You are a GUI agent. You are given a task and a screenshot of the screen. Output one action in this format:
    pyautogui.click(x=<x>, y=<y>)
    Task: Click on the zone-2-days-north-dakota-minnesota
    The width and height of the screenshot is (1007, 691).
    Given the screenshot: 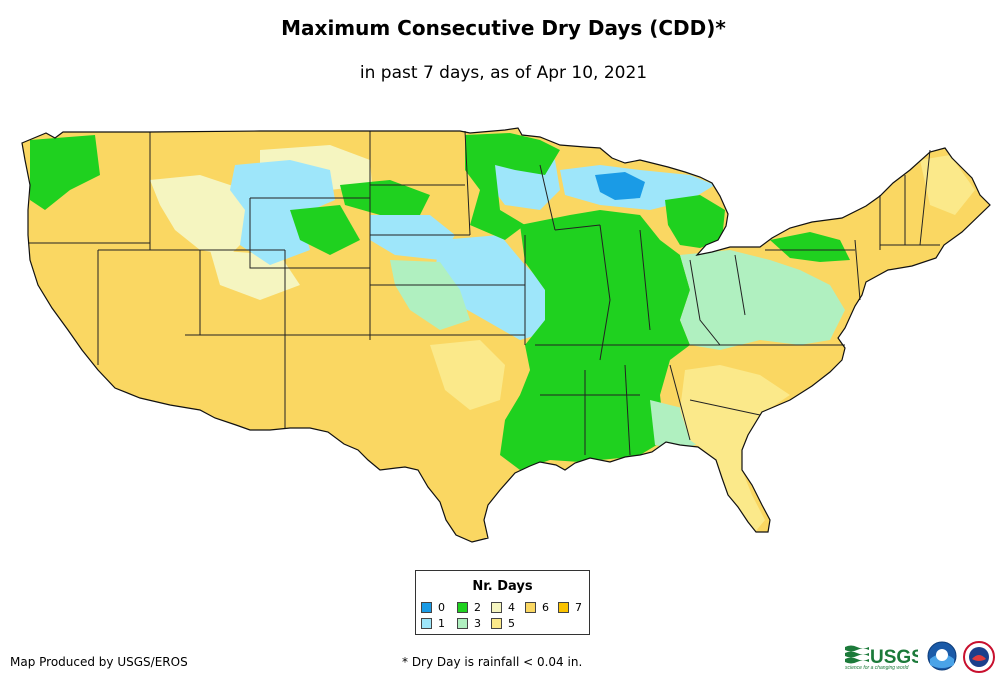 What is the action you would take?
    pyautogui.click(x=512, y=186)
    